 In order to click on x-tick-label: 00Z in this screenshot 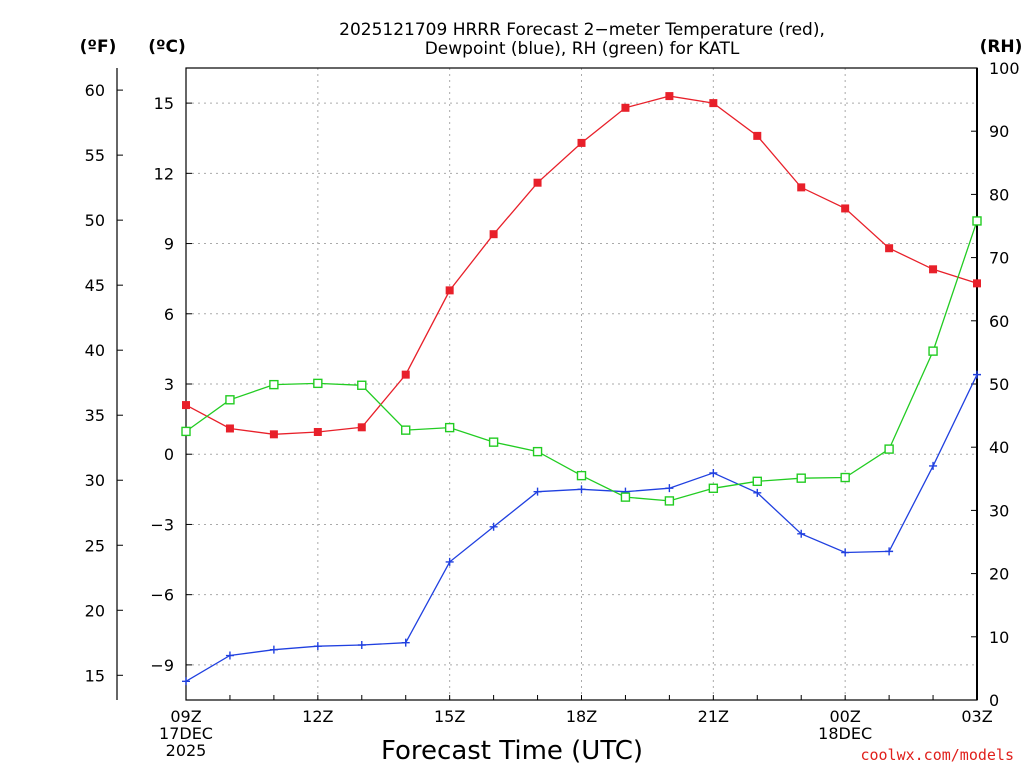, I will do `click(845, 716)`.